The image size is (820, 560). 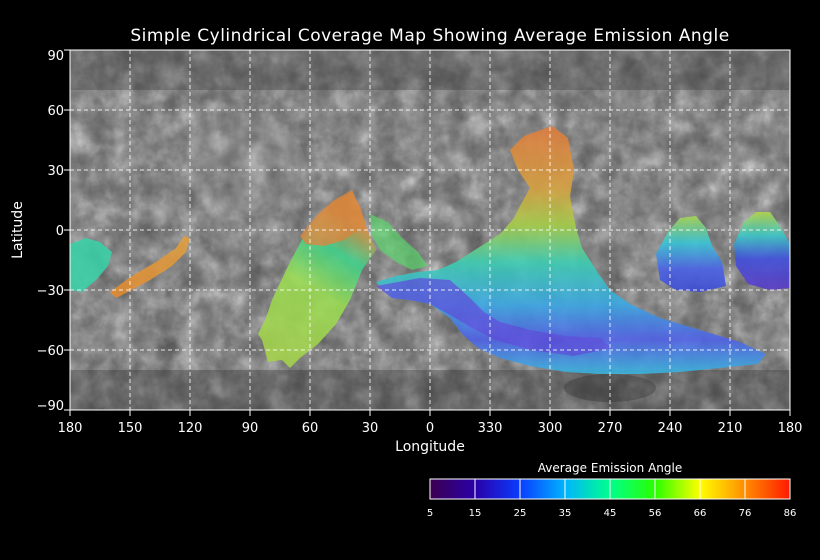 What do you see at coordinates (430, 70) in the screenshot?
I see `basemap-north-polar-band` at bounding box center [430, 70].